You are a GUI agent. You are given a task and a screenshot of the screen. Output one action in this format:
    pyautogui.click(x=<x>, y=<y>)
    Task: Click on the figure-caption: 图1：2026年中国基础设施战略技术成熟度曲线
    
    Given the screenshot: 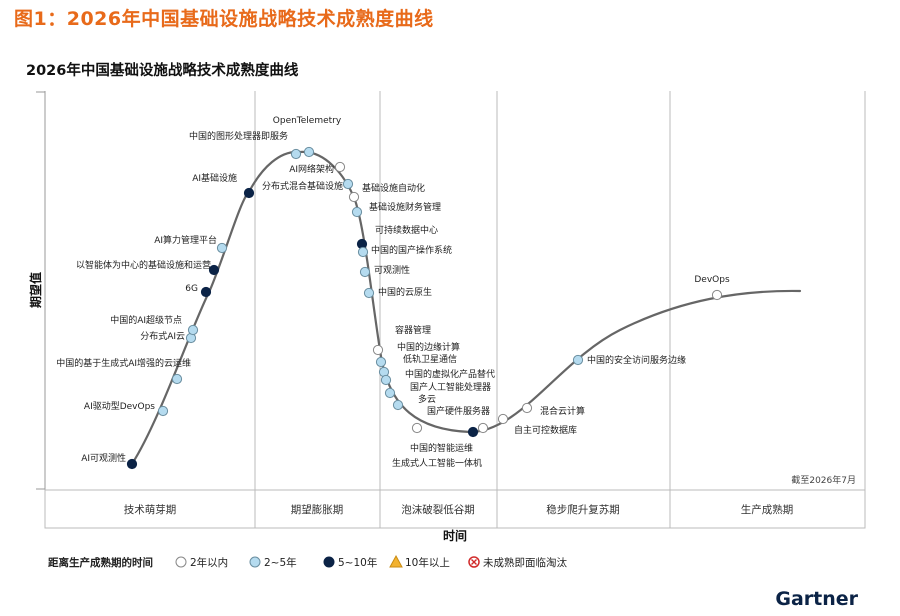 What is the action you would take?
    pyautogui.click(x=224, y=19)
    